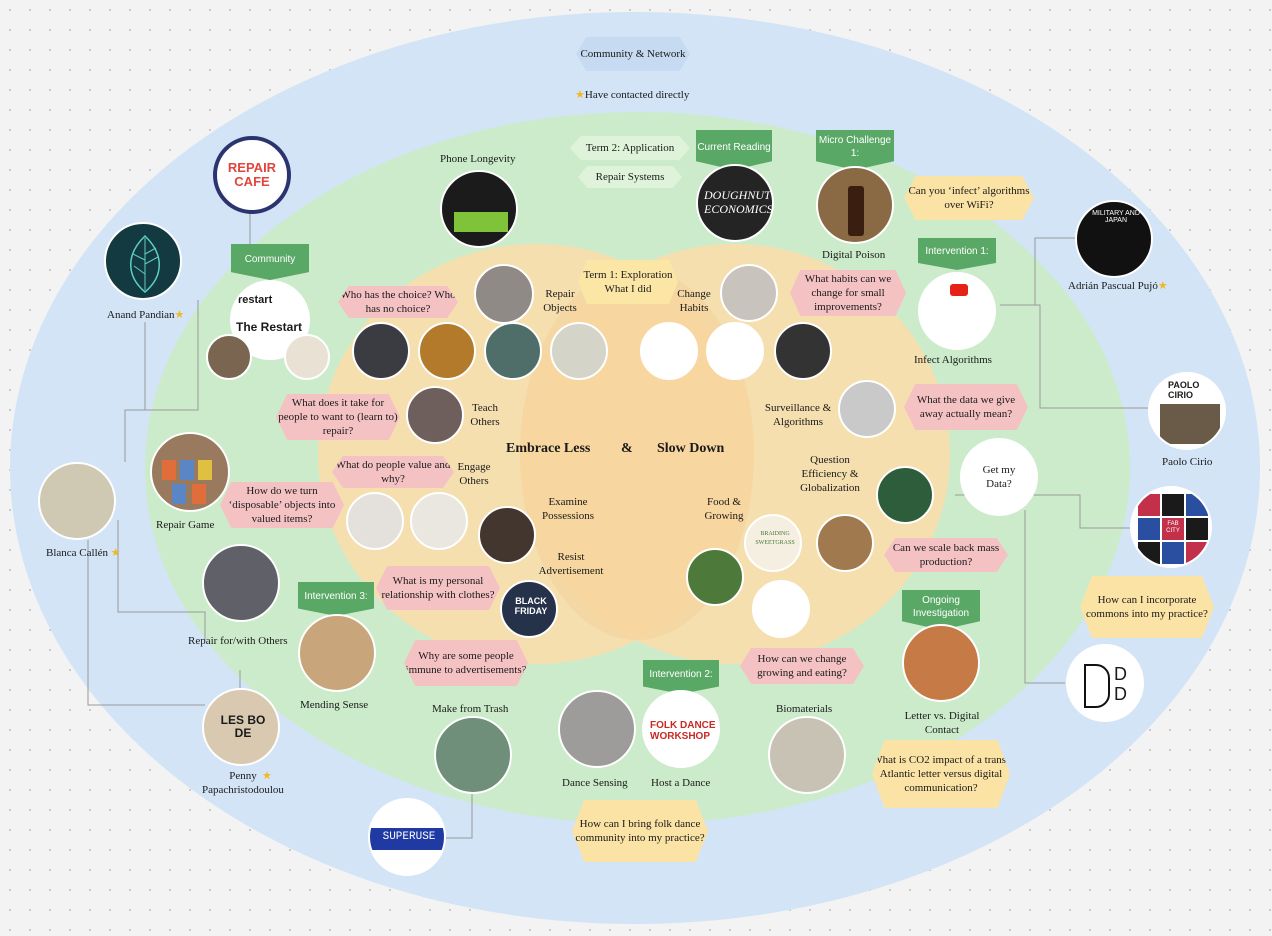 This screenshot has width=1272, height=936. What do you see at coordinates (845, 543) in the screenshot?
I see `shipping-boxes-image` at bounding box center [845, 543].